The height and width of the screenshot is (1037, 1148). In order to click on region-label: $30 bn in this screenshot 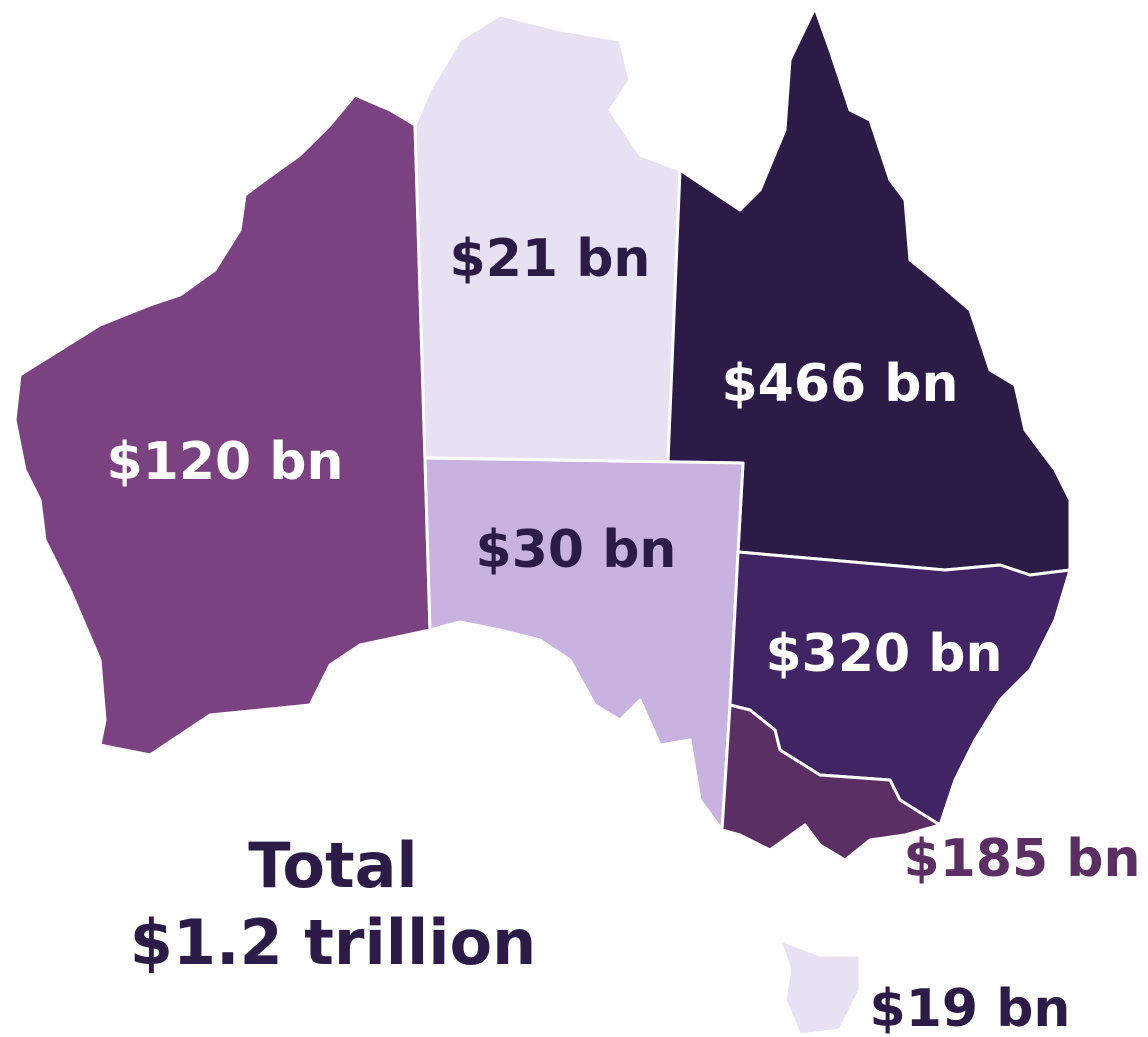, I will do `click(576, 550)`.